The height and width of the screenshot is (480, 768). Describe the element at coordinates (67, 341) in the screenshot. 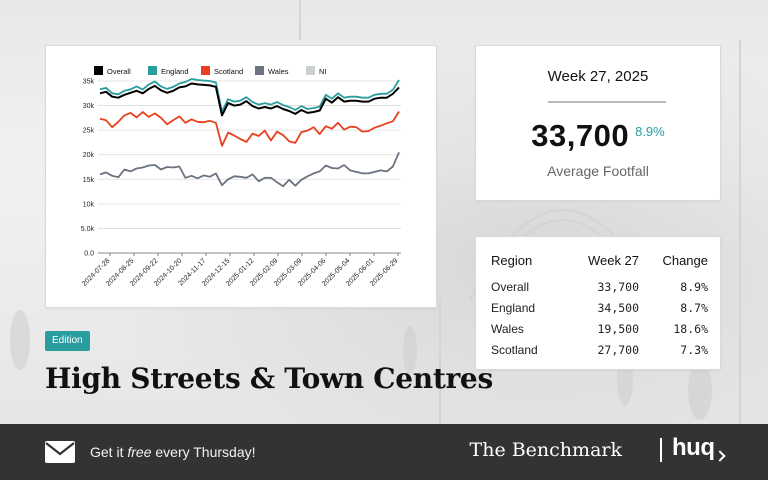

I see `edition-badge: Edition` at that location.